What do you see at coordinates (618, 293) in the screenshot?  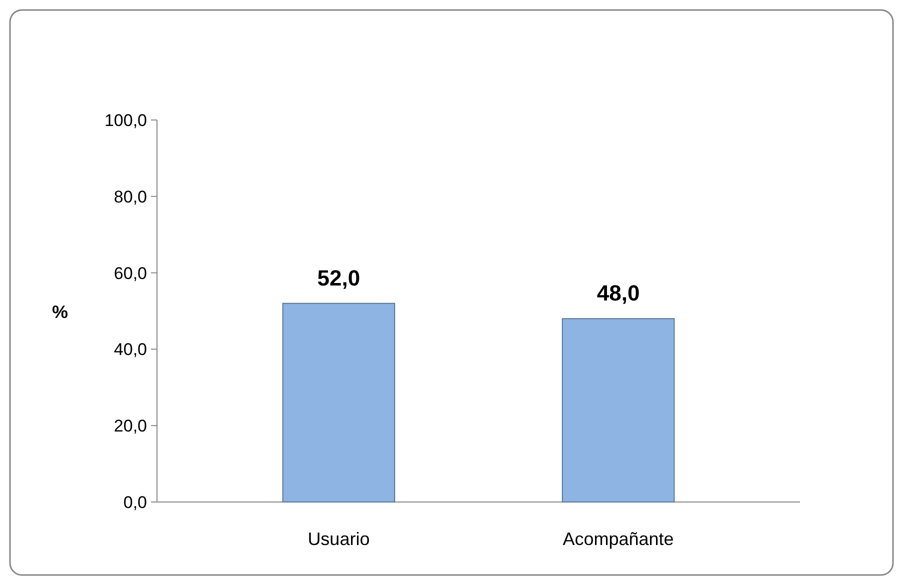 I see `data-label: 48,0` at bounding box center [618, 293].